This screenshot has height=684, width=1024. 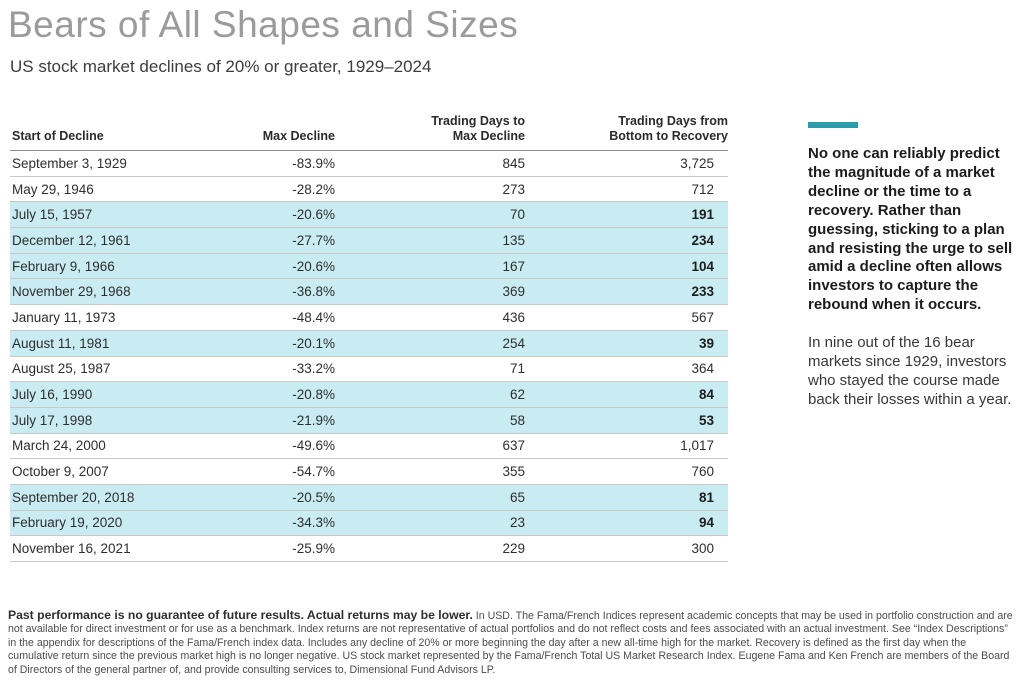 I want to click on column-header: Start of Decline, so click(x=120, y=132).